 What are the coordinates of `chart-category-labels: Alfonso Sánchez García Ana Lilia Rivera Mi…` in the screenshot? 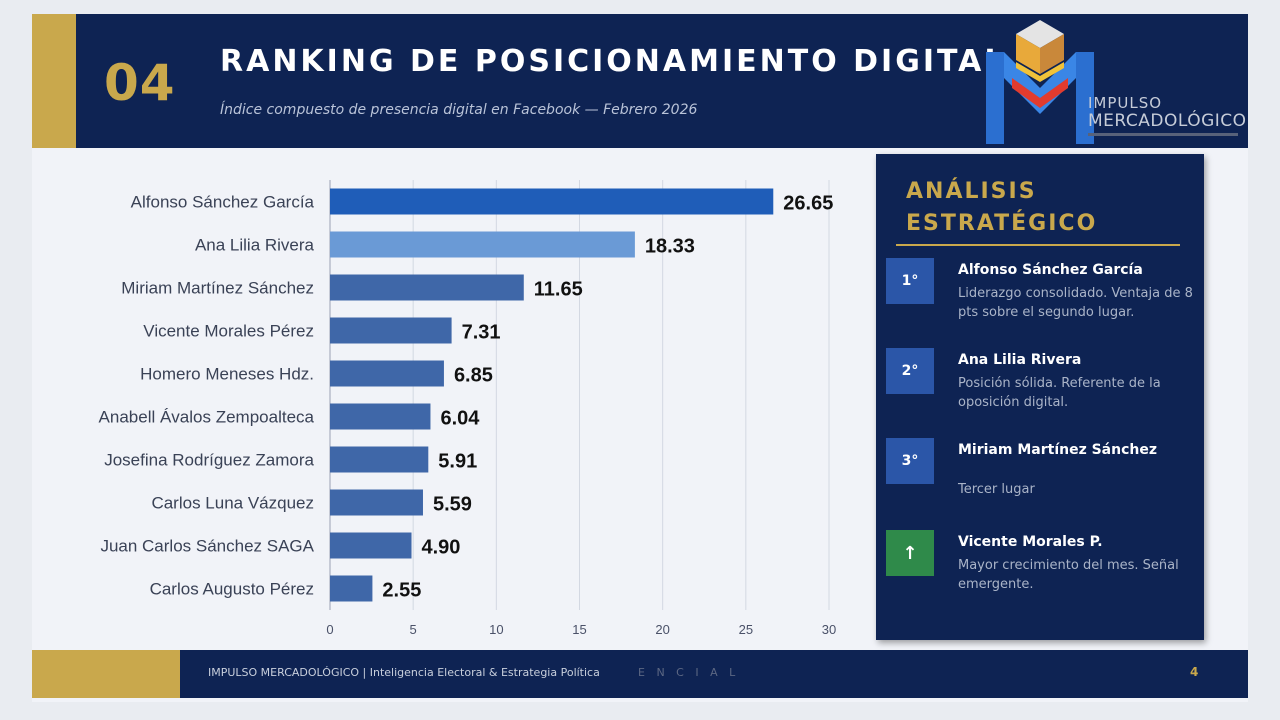 It's located at (207, 396).